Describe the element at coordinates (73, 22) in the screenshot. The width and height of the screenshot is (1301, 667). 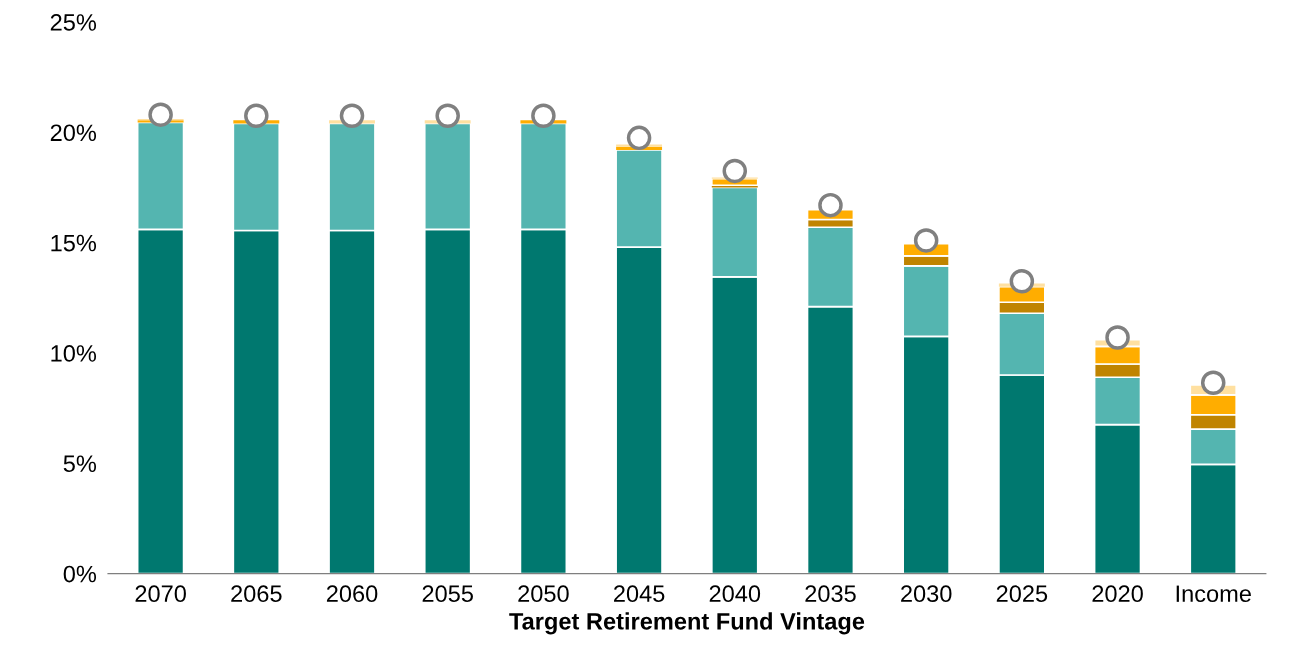
I see `y-tick-label: 25%` at that location.